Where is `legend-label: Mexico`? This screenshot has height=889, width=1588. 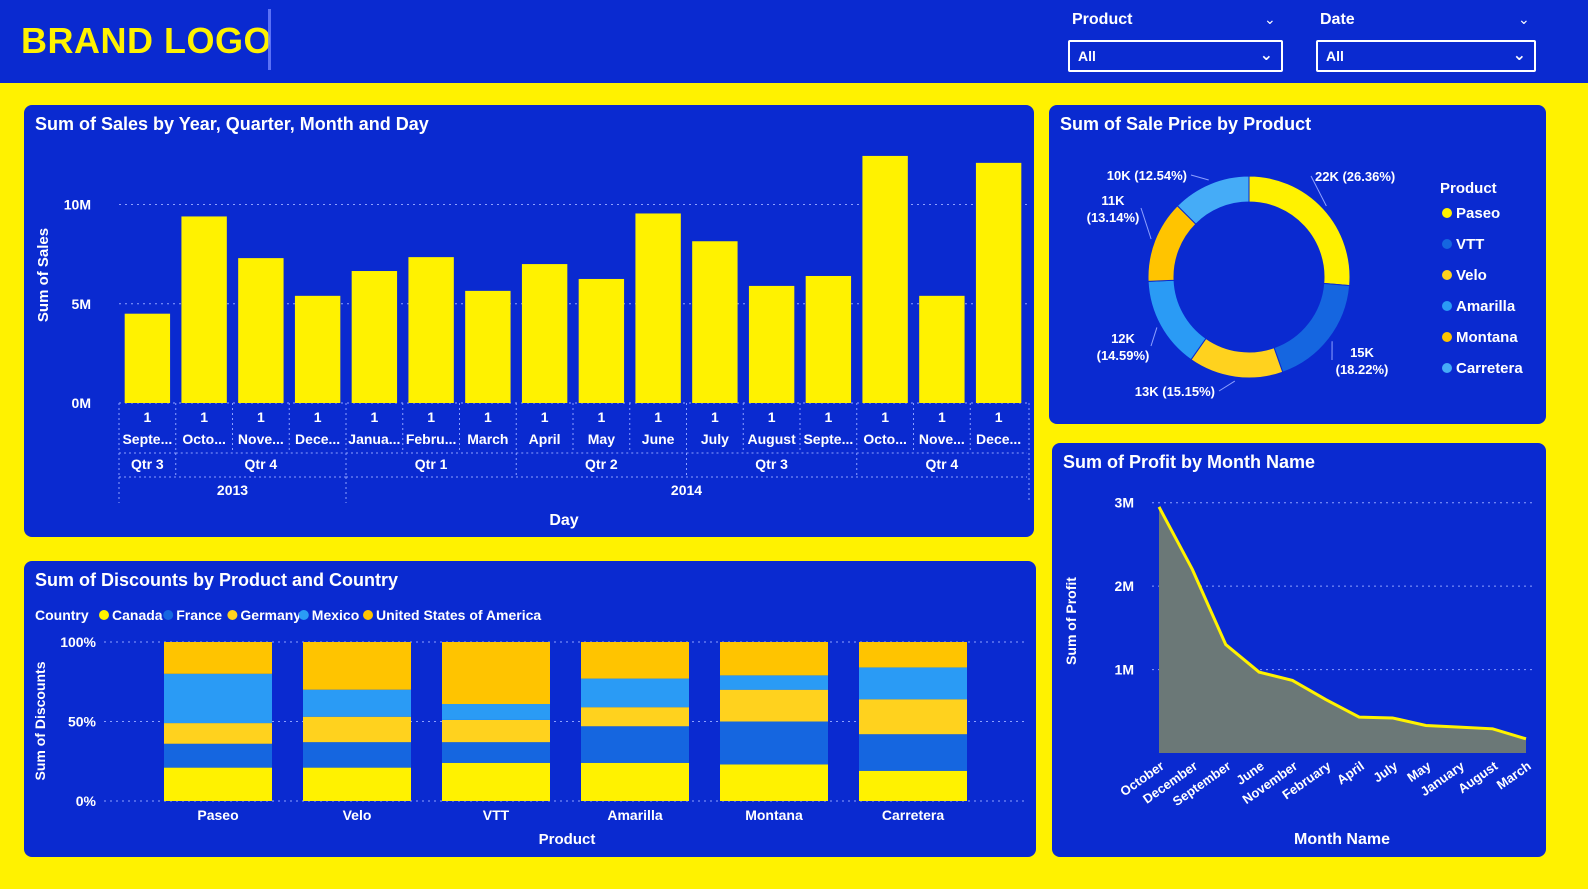 legend-label: Mexico is located at coordinates (335, 615).